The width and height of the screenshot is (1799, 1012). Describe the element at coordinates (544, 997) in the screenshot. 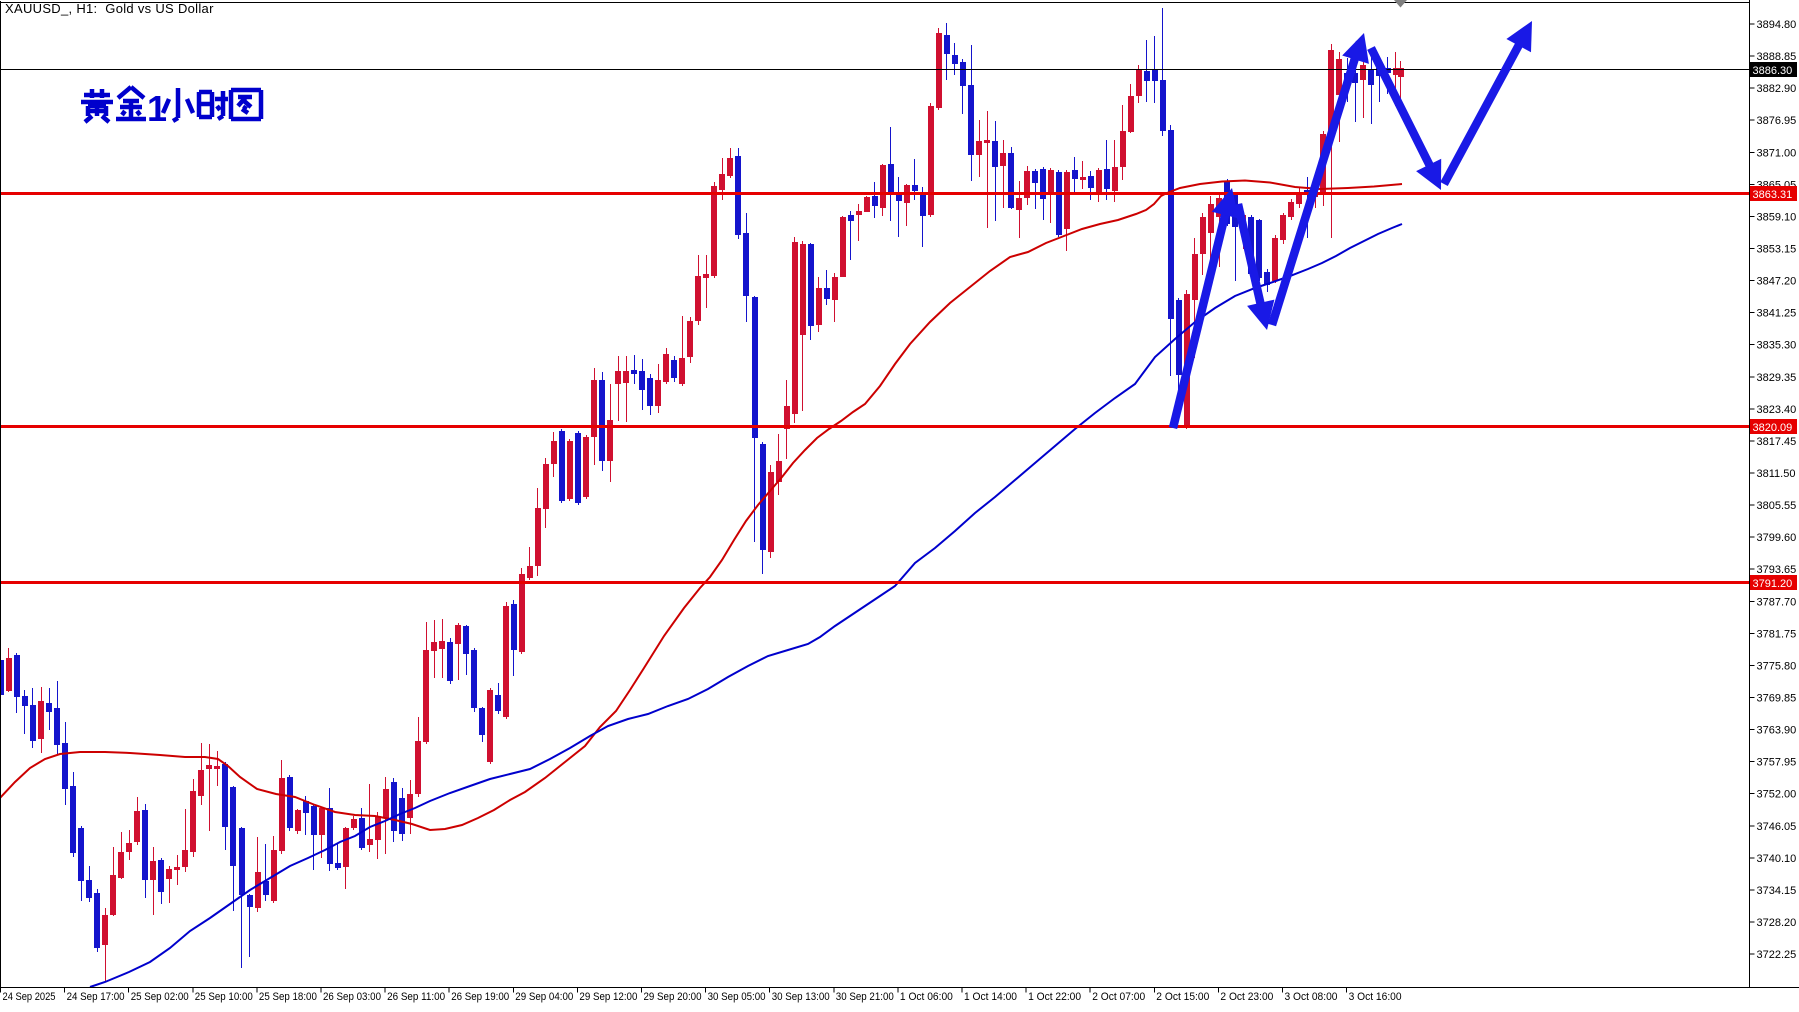

I see `svg-text: 29 Sep 04:00` at that location.